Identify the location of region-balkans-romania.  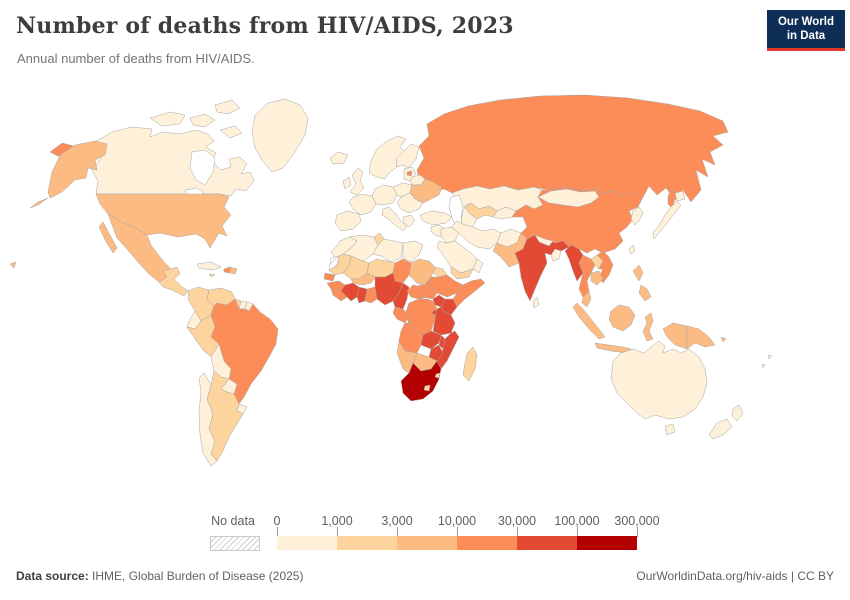
(410, 203).